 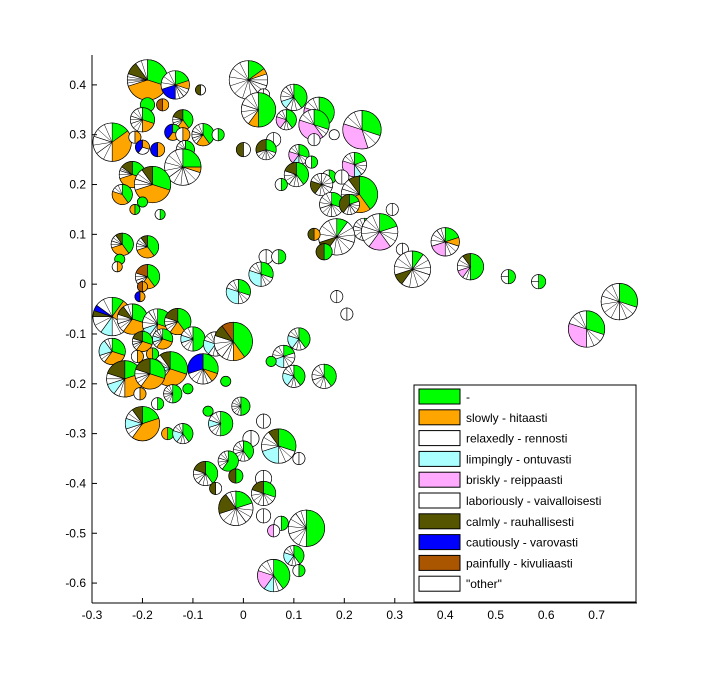 I want to click on y-tick-label: -0.5, so click(x=75, y=533).